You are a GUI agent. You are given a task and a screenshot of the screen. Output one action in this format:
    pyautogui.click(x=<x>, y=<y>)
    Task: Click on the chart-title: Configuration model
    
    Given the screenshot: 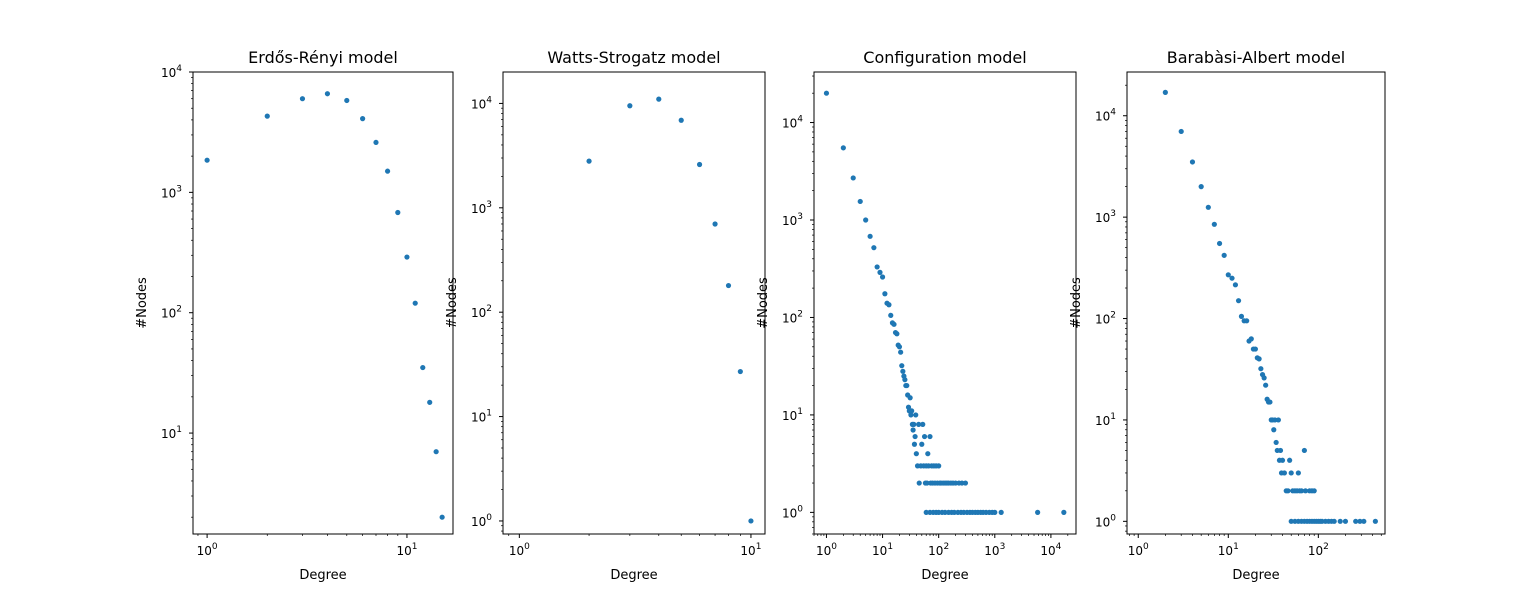 What is the action you would take?
    pyautogui.click(x=944, y=57)
    